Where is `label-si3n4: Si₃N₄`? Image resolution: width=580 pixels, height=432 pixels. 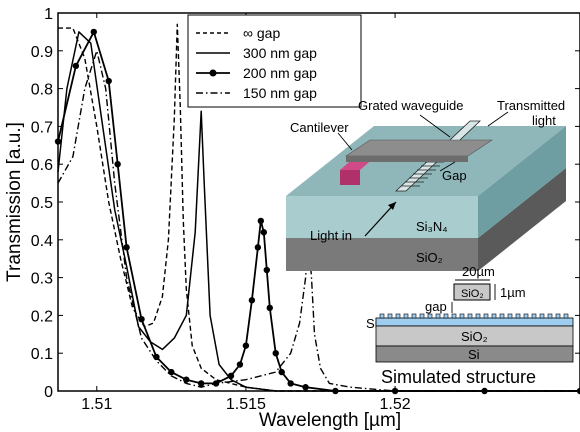
label-si3n4: Si₃N₄ is located at coordinates (432, 226).